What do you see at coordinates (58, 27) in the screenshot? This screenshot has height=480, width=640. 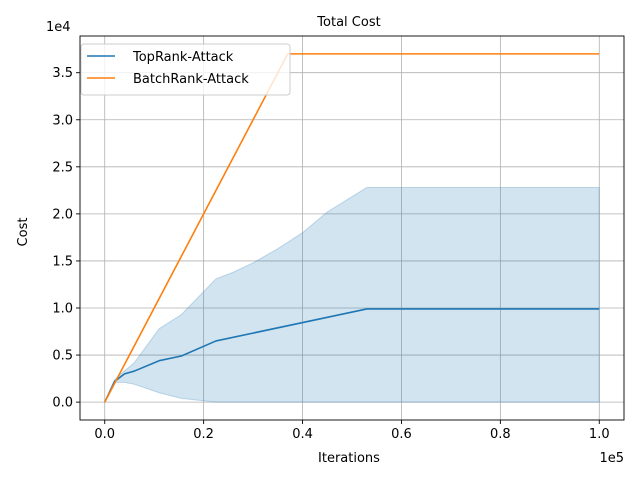 I see `y-offset-text: 1e4` at bounding box center [58, 27].